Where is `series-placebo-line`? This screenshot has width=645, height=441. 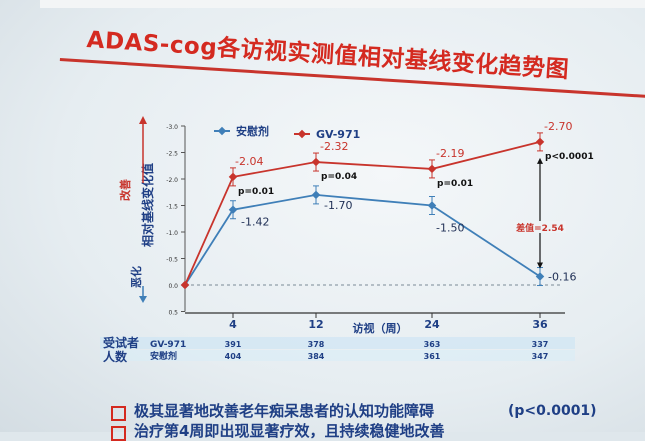 series-placebo-line is located at coordinates (362, 239).